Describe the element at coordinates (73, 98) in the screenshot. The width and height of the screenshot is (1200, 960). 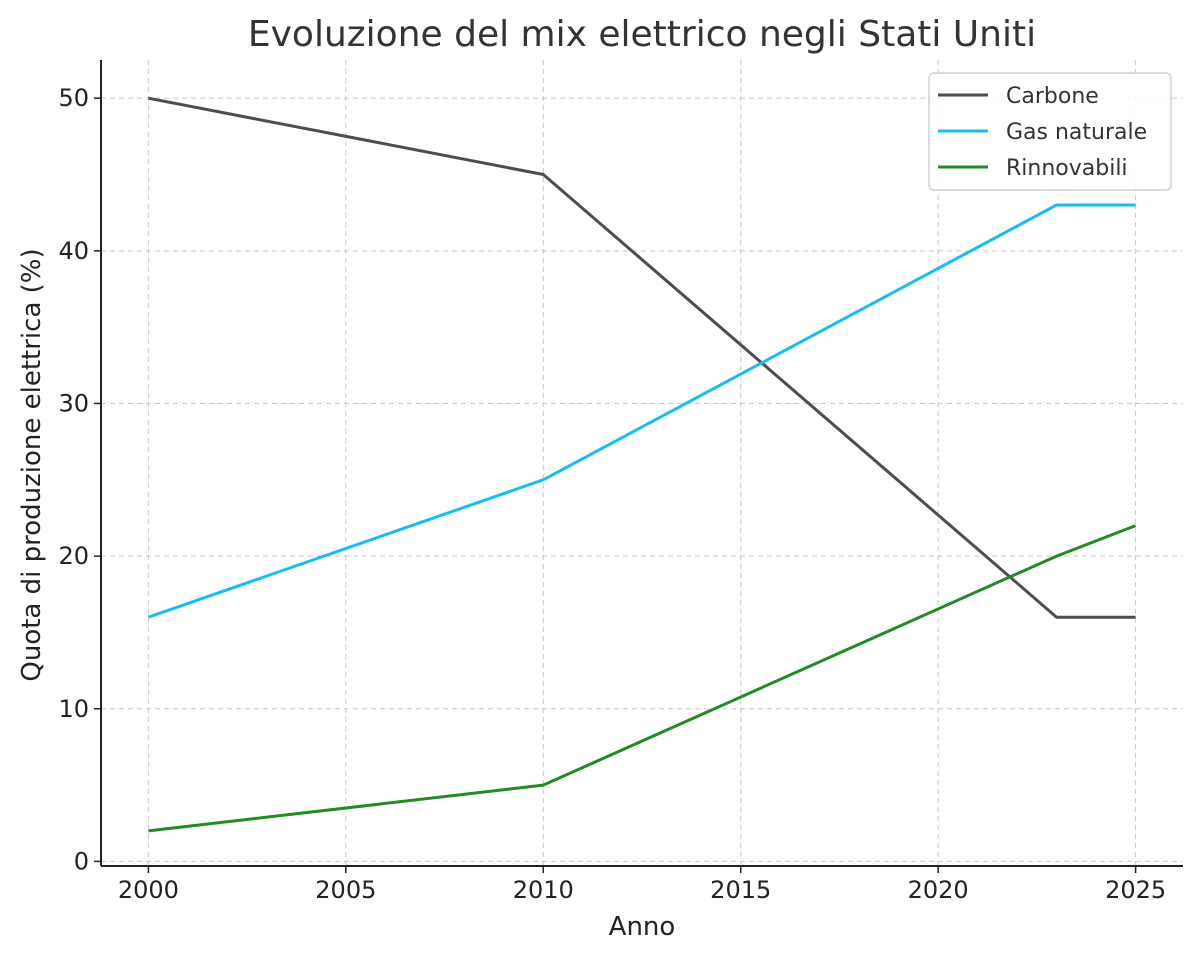
I see `y-tick-label: 50` at that location.